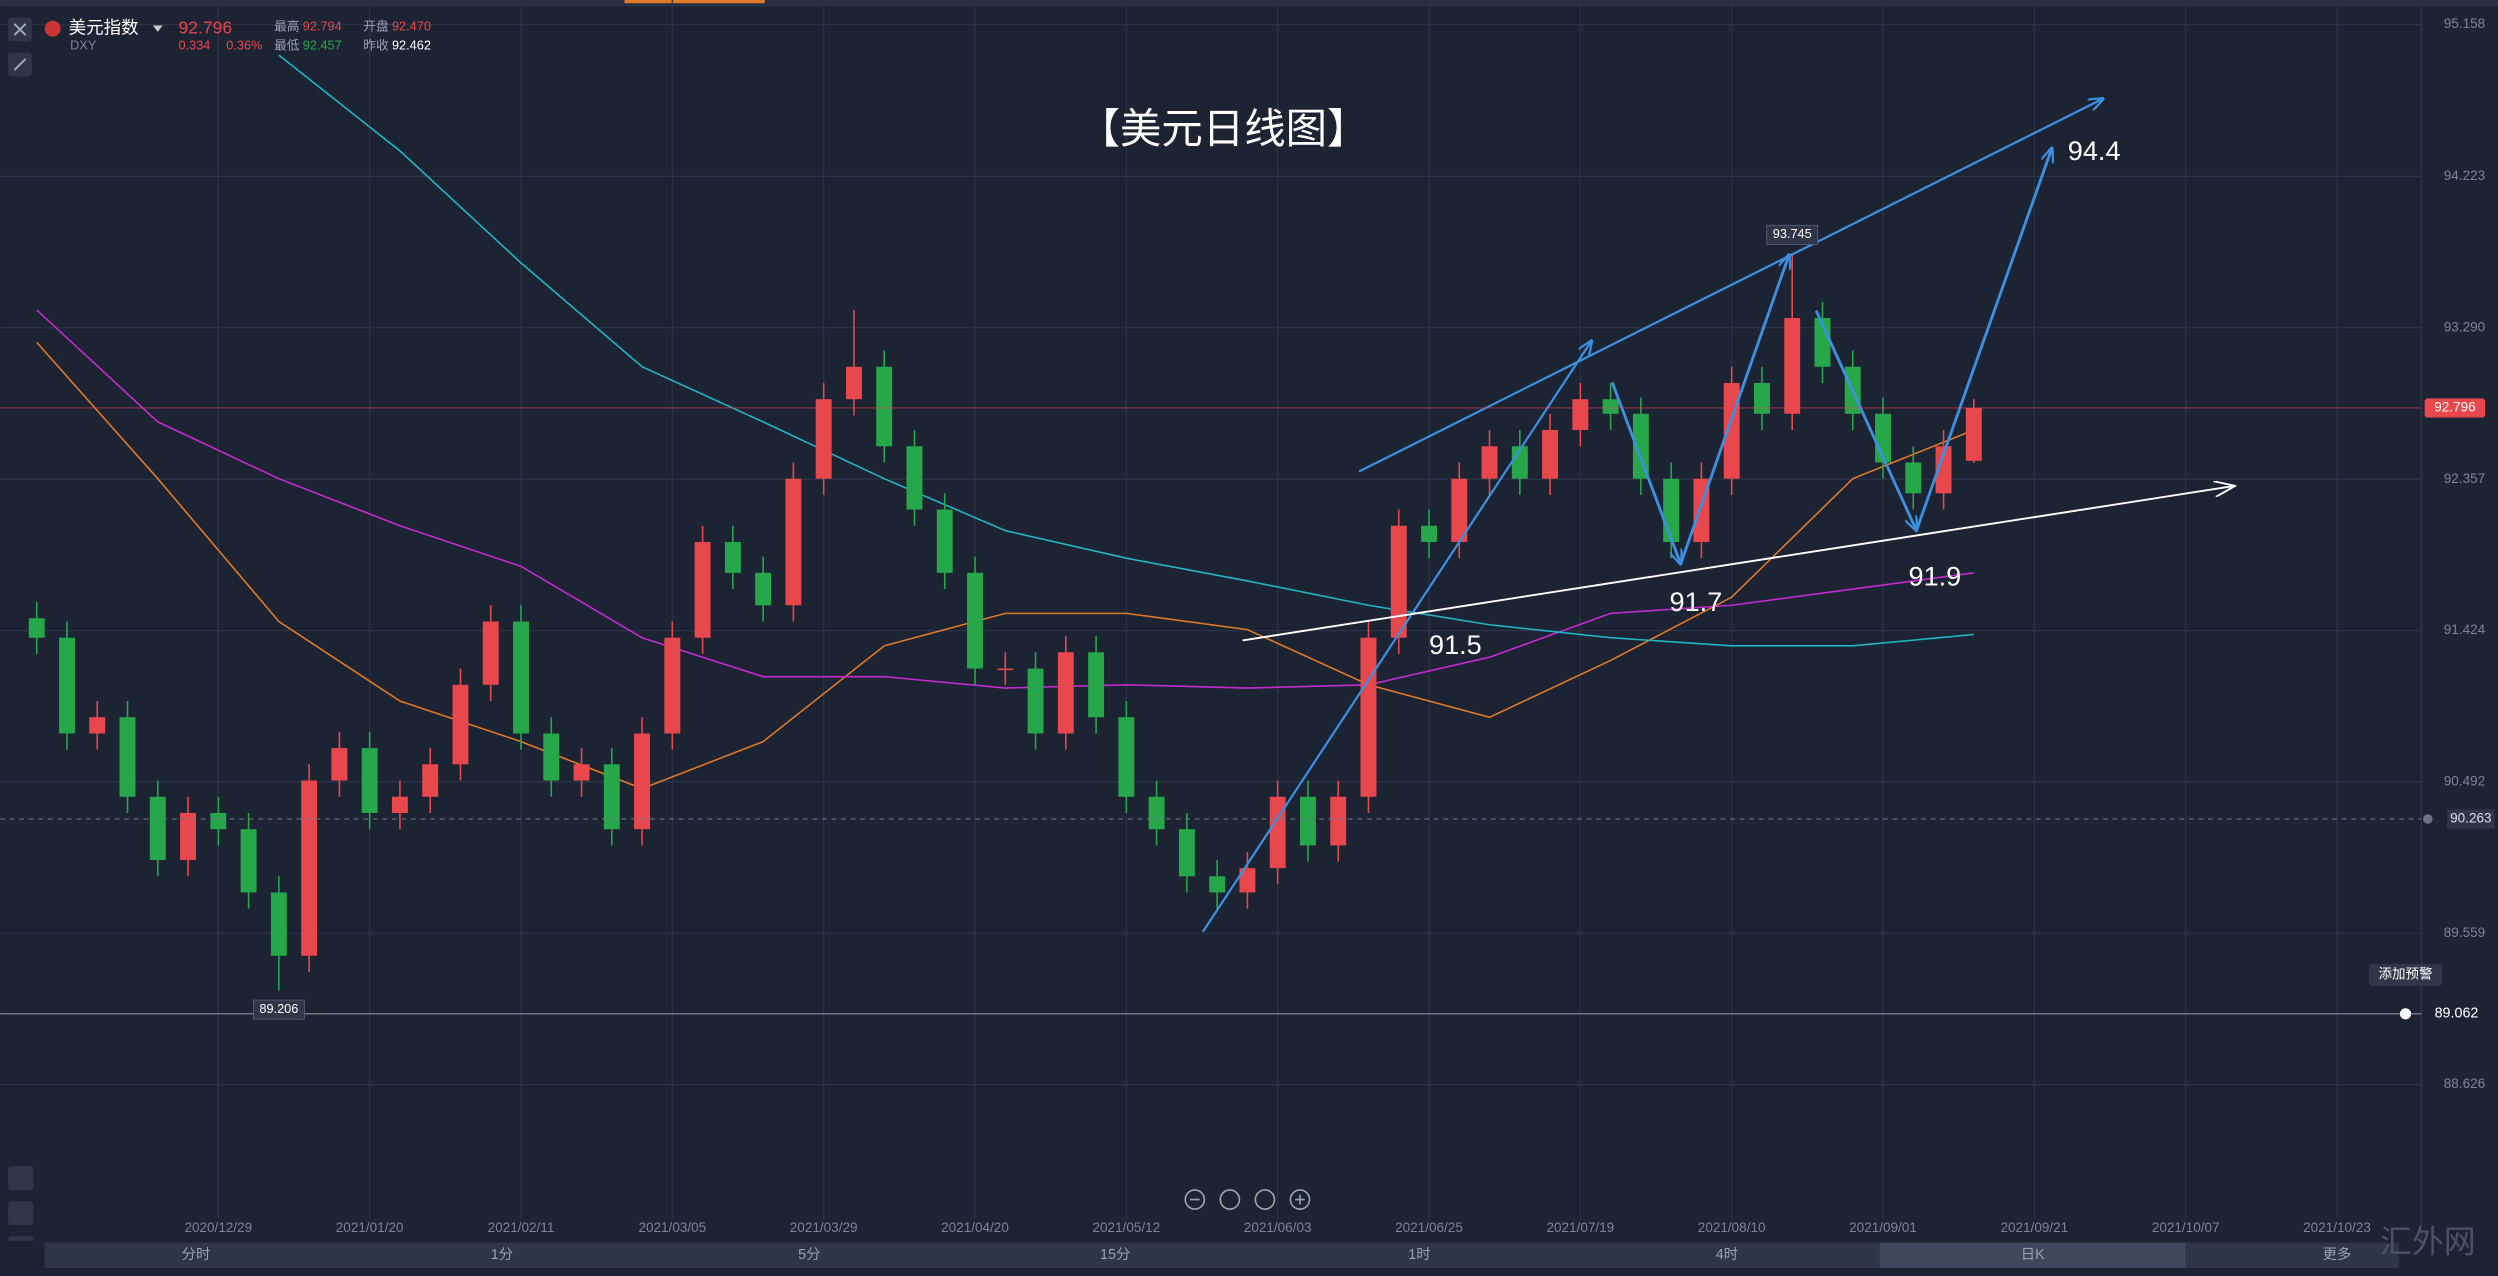  I want to click on crosshair-tag, so click(2470, 819).